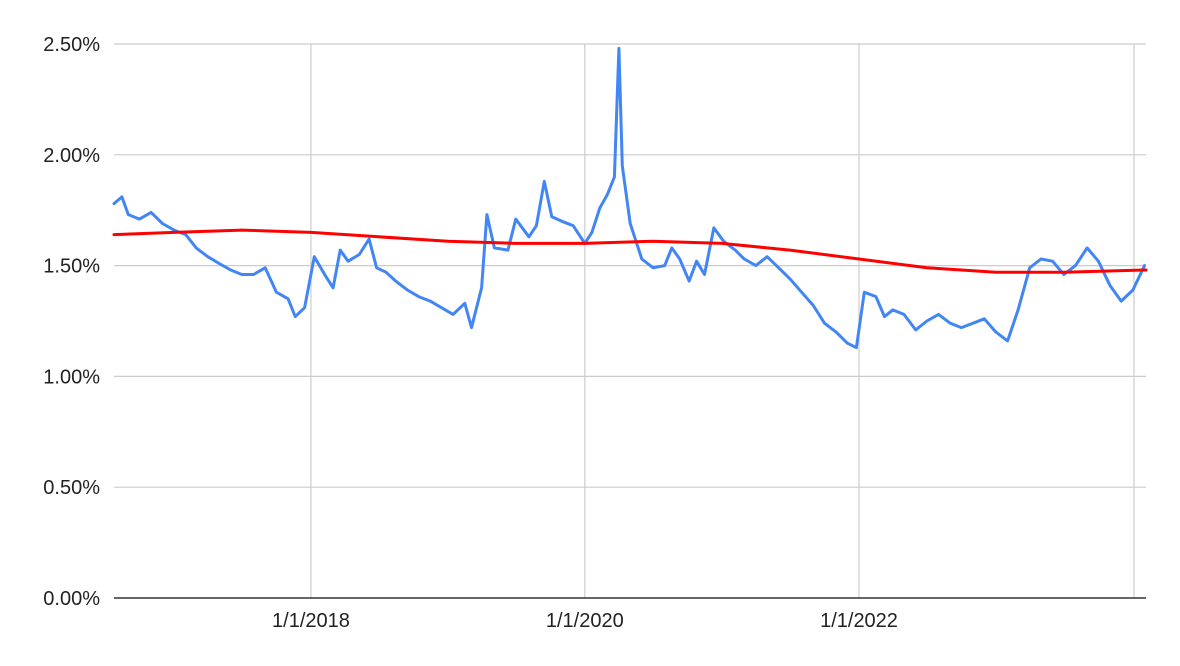  I want to click on y-tick-label: 0.00%, so click(71, 599).